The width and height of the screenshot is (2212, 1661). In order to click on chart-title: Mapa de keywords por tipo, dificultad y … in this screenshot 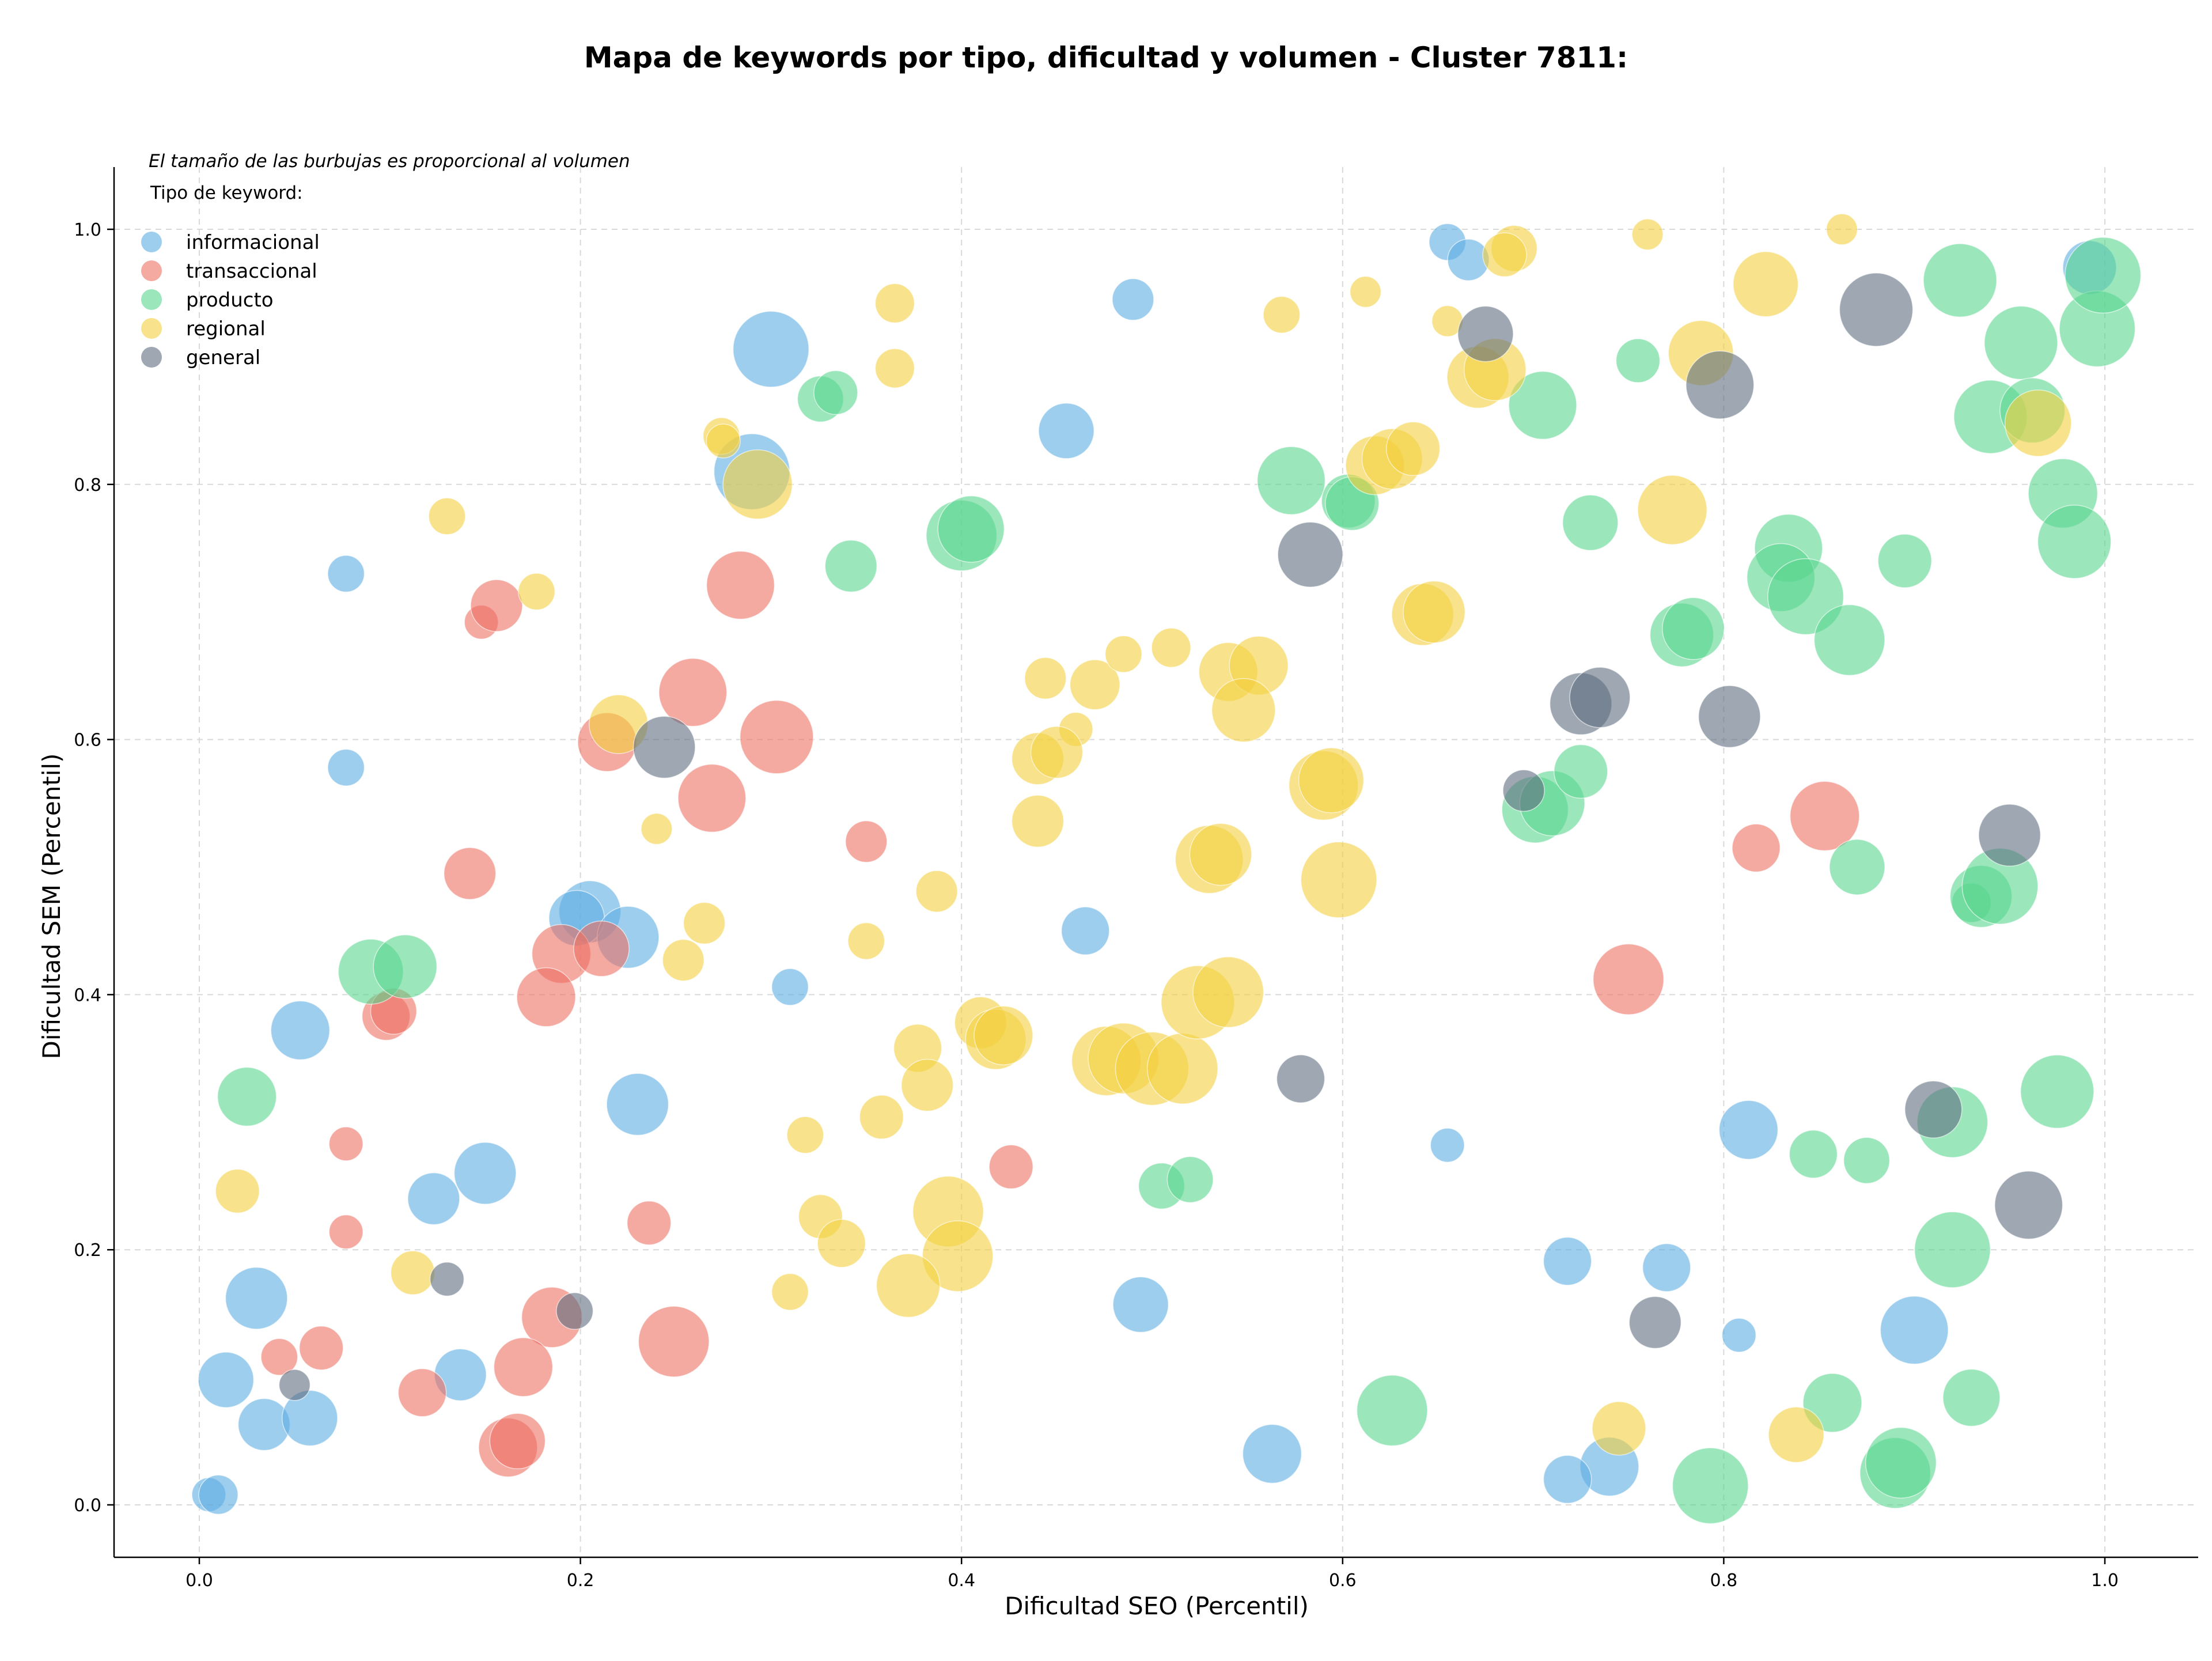, I will do `click(1106, 57)`.